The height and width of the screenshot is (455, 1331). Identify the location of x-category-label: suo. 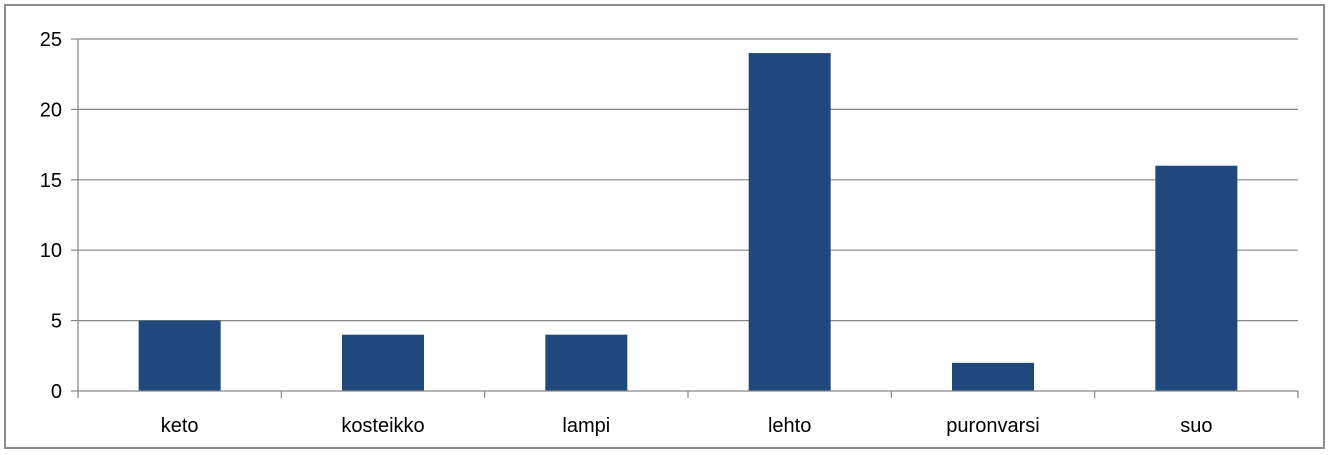
(1196, 426).